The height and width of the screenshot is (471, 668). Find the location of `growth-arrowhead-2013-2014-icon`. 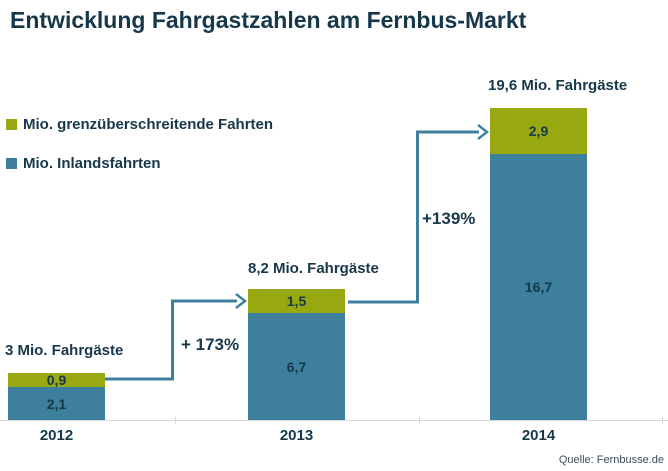

growth-arrowhead-2013-2014-icon is located at coordinates (483, 132).